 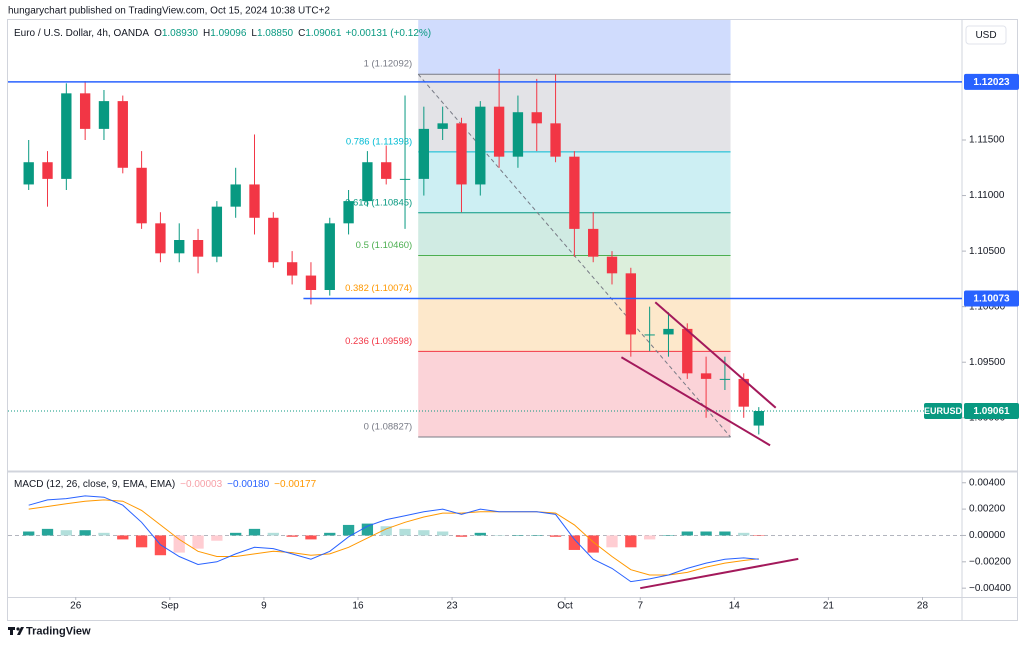 I want to click on ohlc-value: 1.09096, so click(x=228, y=33).